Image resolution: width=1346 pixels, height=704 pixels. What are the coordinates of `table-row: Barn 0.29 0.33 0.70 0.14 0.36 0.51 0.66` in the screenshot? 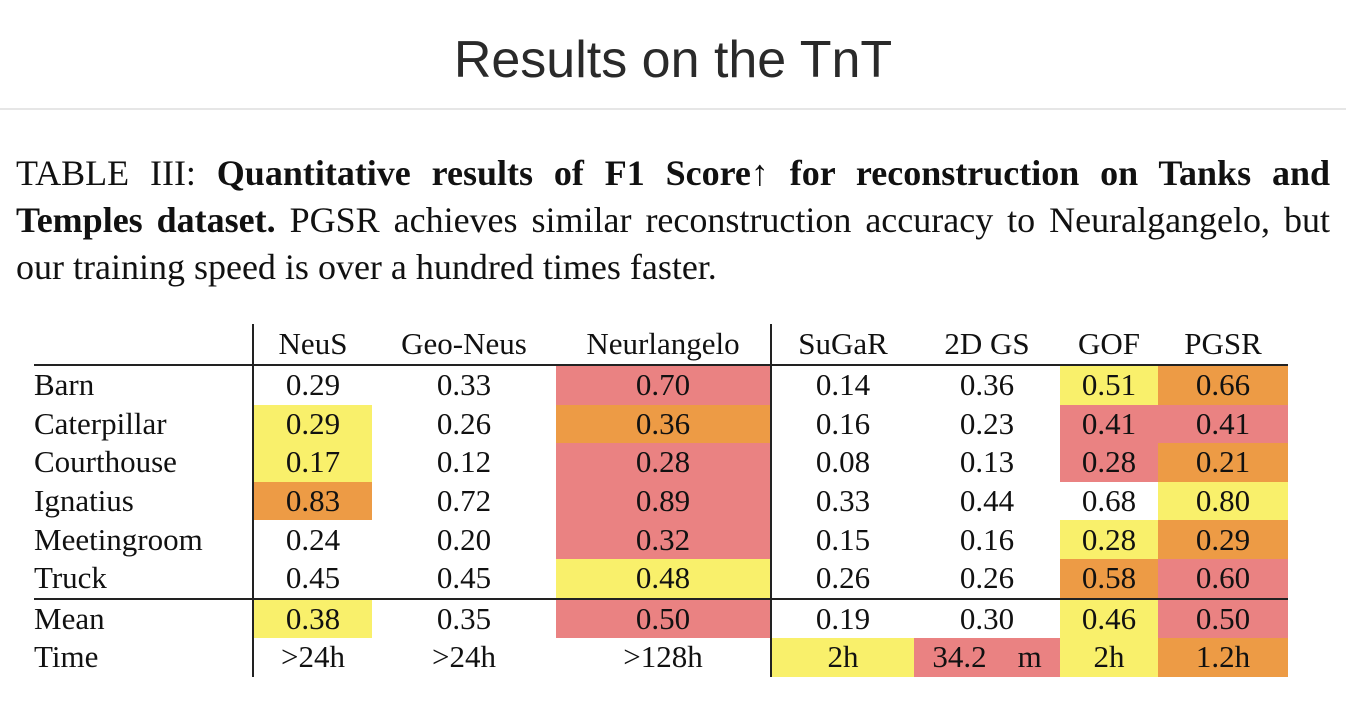 It's located at (661, 385).